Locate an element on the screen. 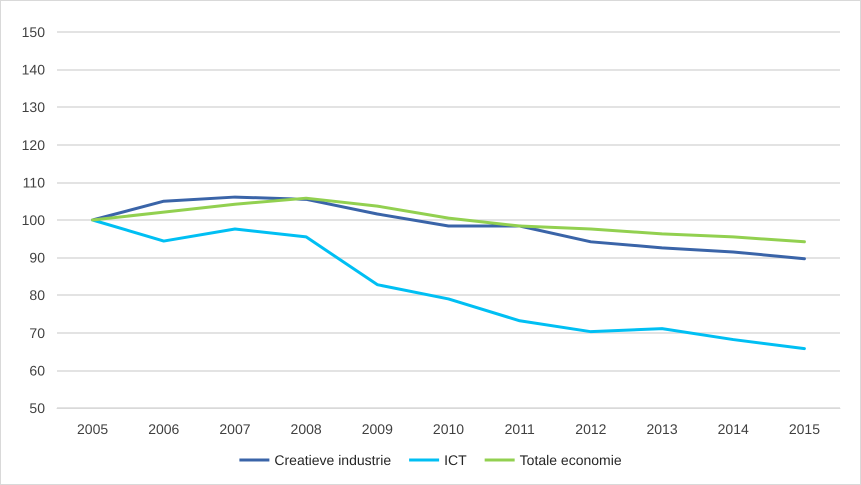 The height and width of the screenshot is (485, 861). x-tick-label: 2010 is located at coordinates (448, 429).